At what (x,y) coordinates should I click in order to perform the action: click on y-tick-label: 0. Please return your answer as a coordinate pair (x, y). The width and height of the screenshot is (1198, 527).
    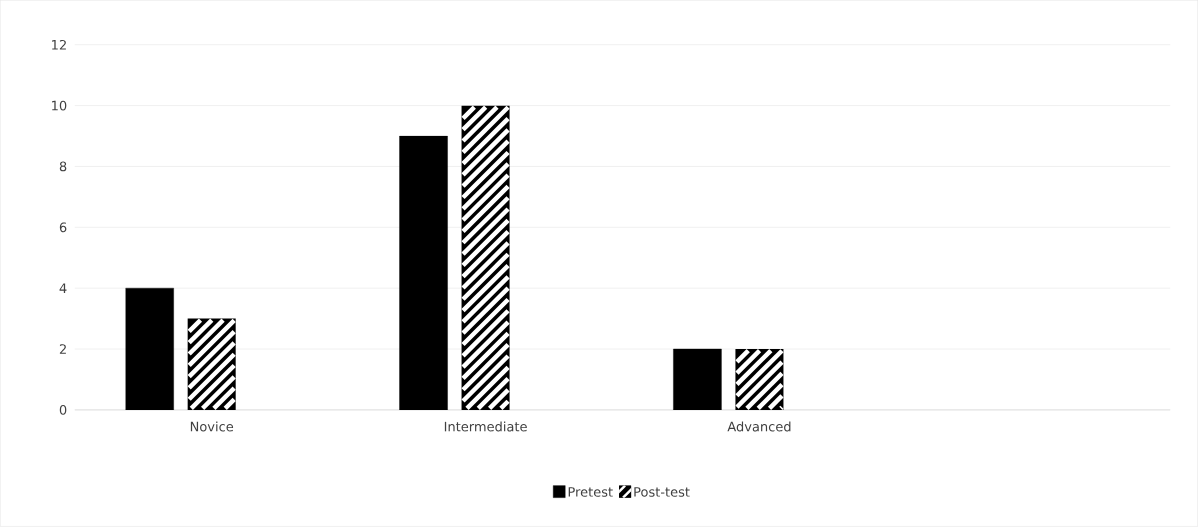
    Looking at the image, I should click on (63, 410).